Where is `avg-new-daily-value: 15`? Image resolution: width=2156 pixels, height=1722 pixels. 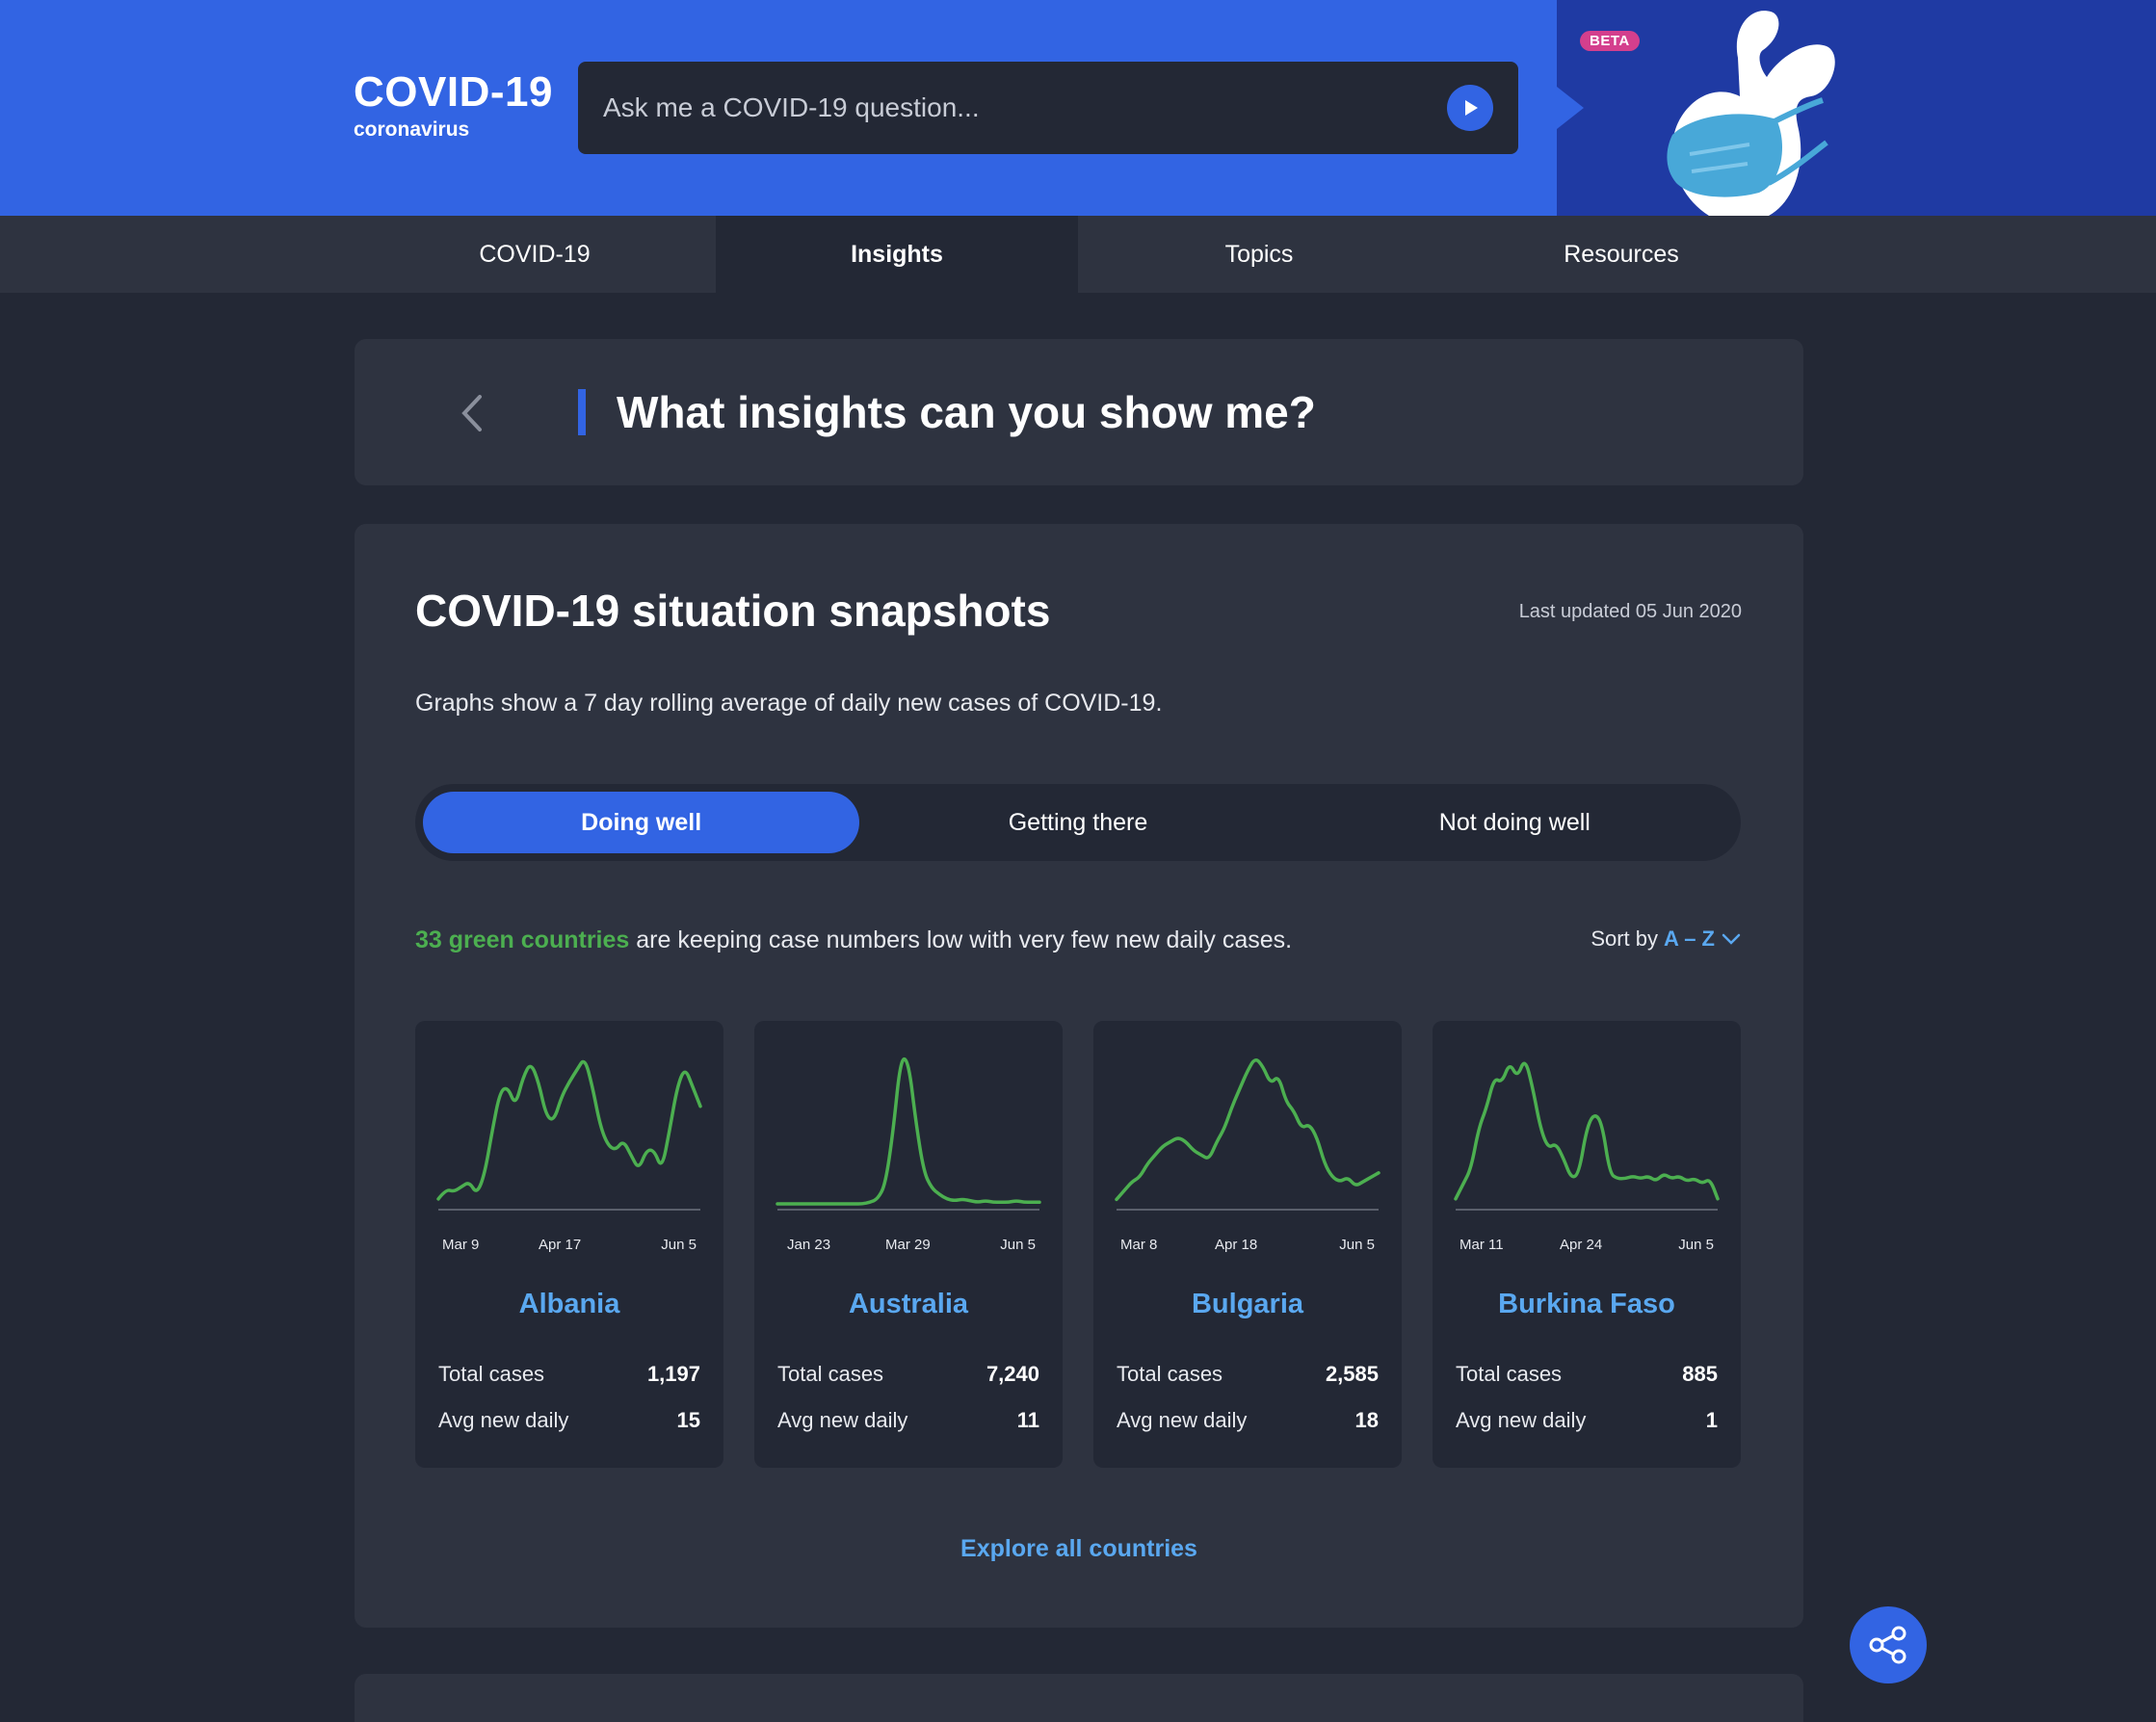
avg-new-daily-value: 15 is located at coordinates (688, 1420).